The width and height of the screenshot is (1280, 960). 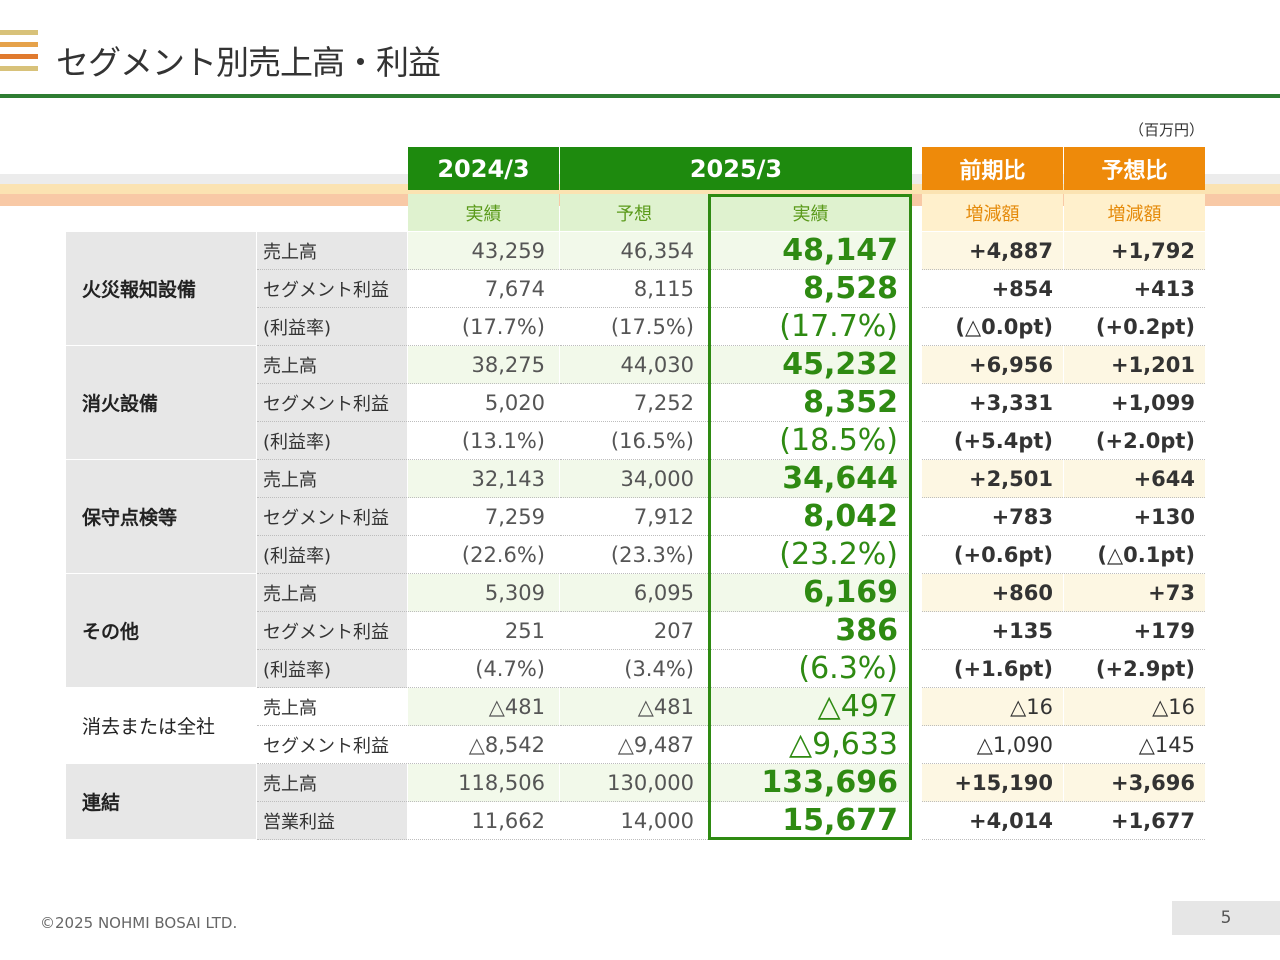 I want to click on value-actual: 45,232, so click(x=810, y=365).